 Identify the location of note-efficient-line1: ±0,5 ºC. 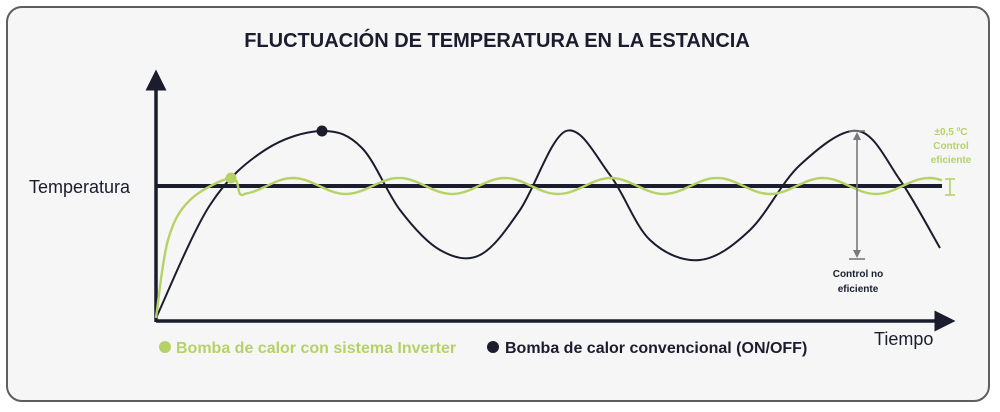
(950, 132).